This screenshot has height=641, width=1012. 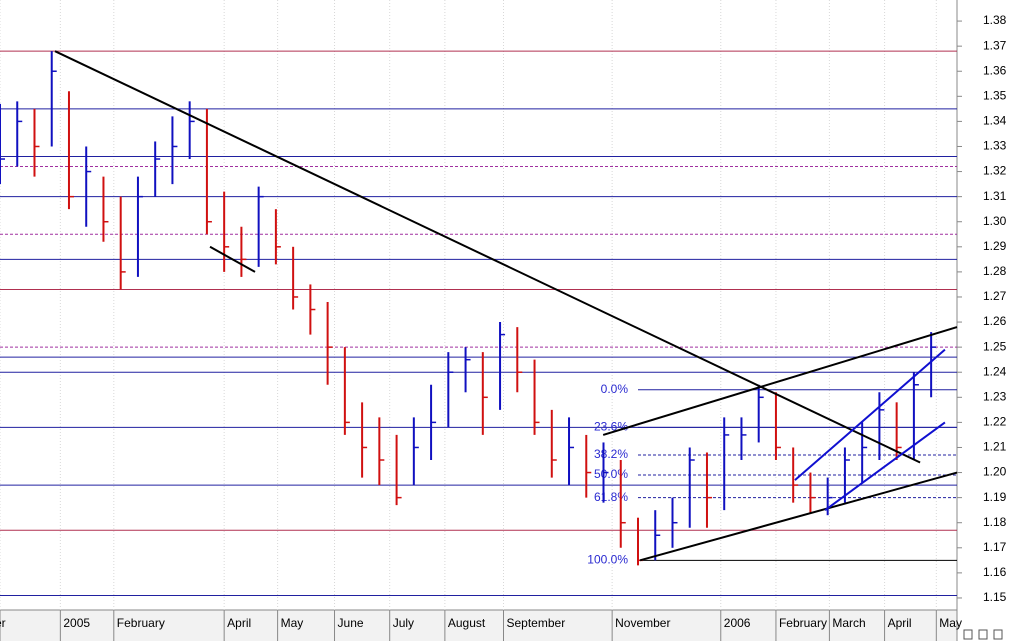 I want to click on x-axis-strip, so click(x=478, y=625).